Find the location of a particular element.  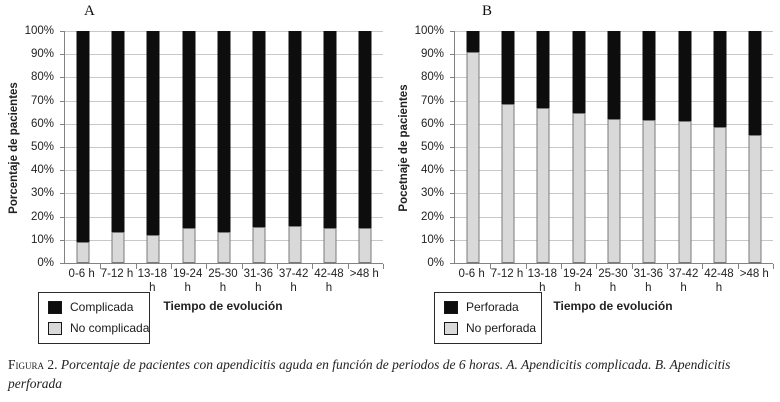

y-tick-label: 10% is located at coordinates (432, 239).